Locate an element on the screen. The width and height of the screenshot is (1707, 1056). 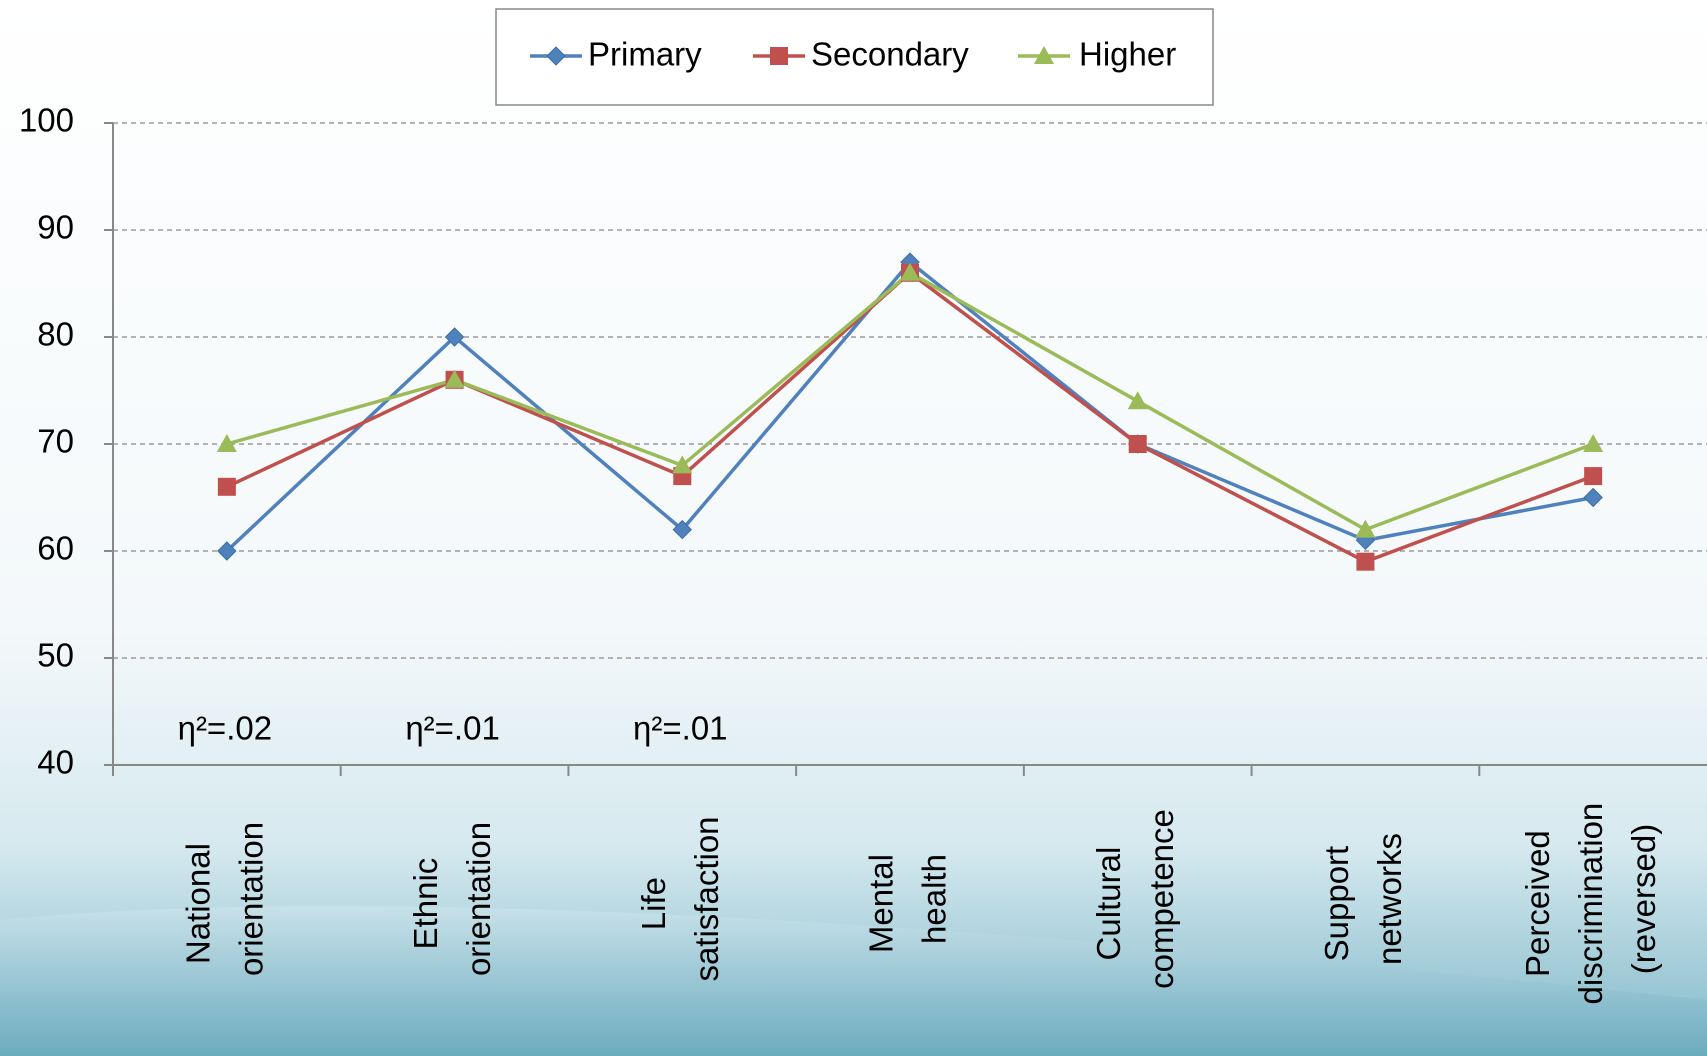
y-tick-label: 50 is located at coordinates (55, 655).